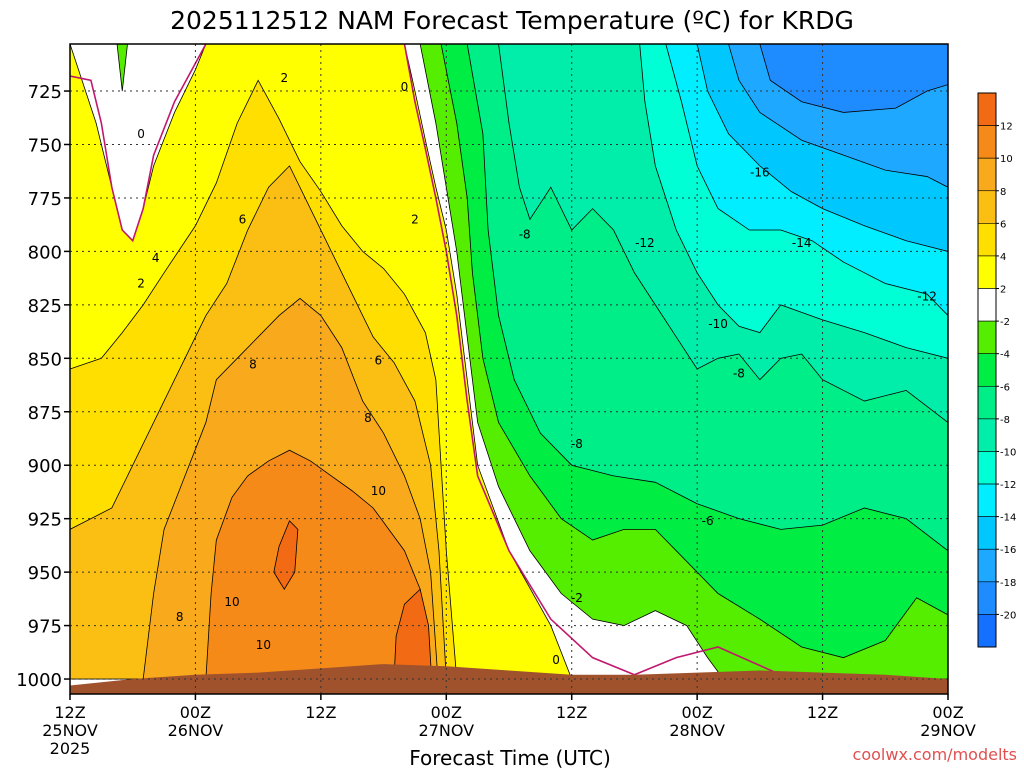 The image size is (1024, 768). I want to click on colorbar-label: 12, so click(1006, 127).